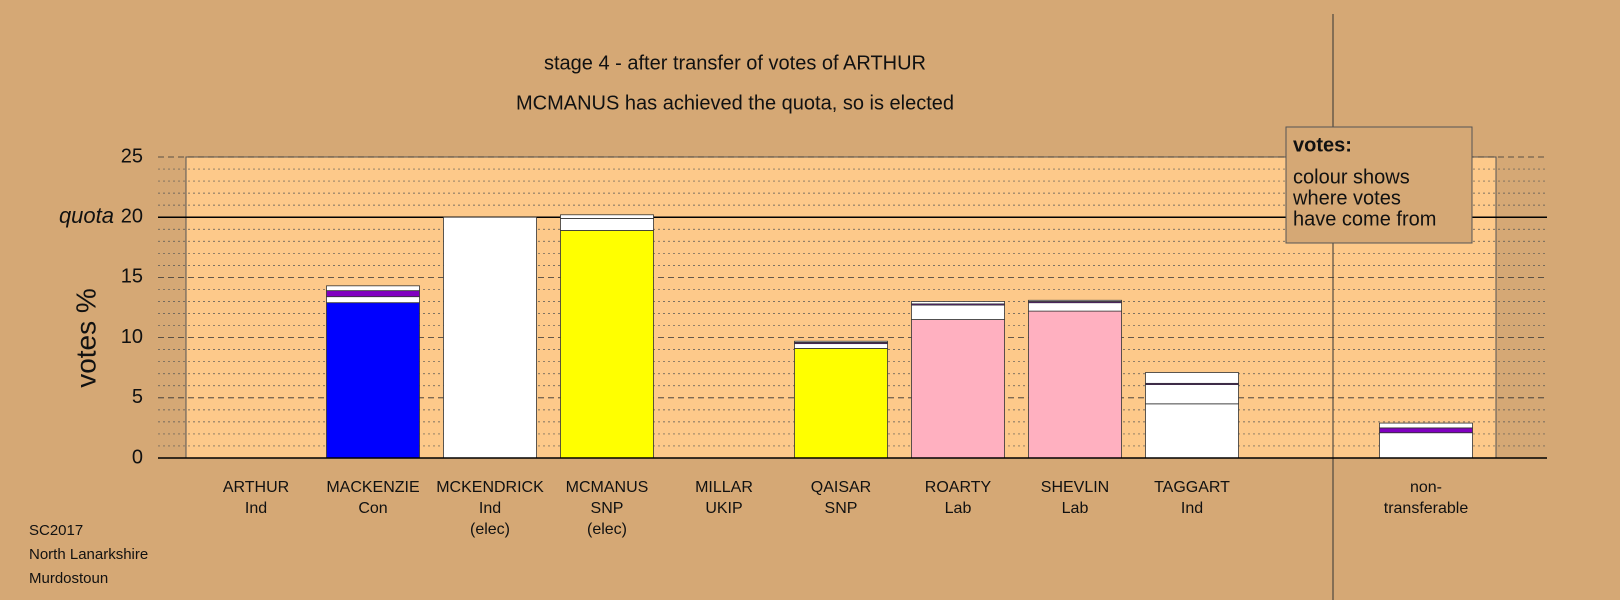 The width and height of the screenshot is (1620, 600). What do you see at coordinates (132, 216) in the screenshot?
I see `y-tick-label: 20` at bounding box center [132, 216].